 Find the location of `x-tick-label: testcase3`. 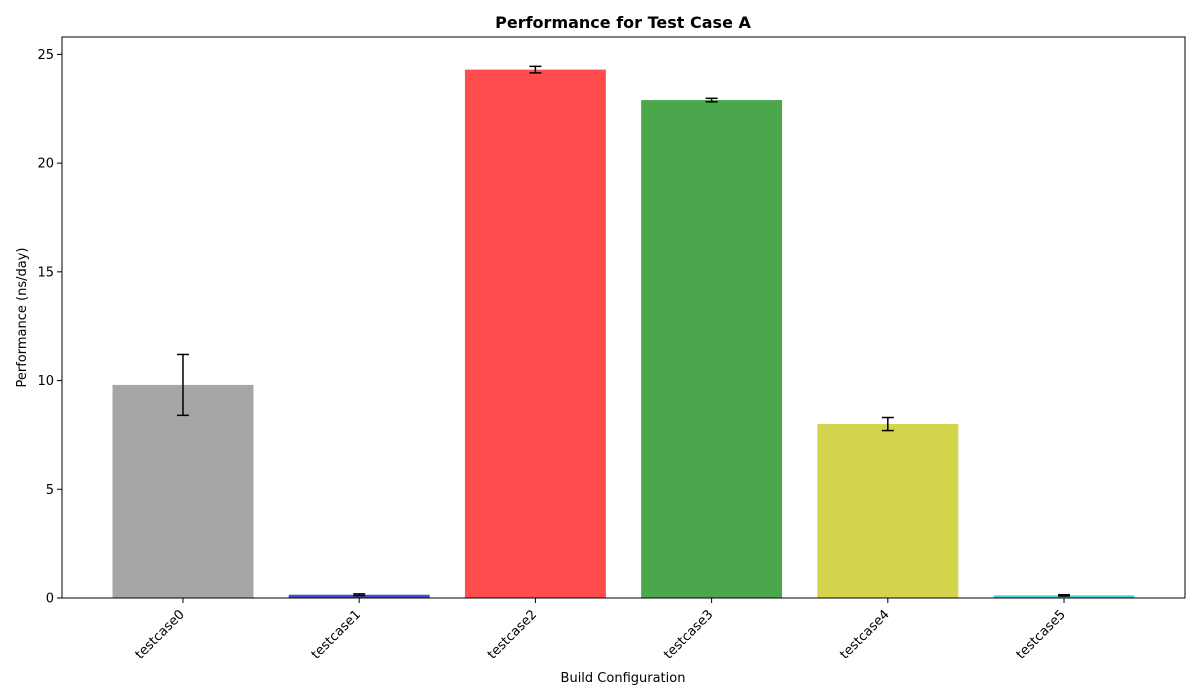

x-tick-label: testcase3 is located at coordinates (688, 634).